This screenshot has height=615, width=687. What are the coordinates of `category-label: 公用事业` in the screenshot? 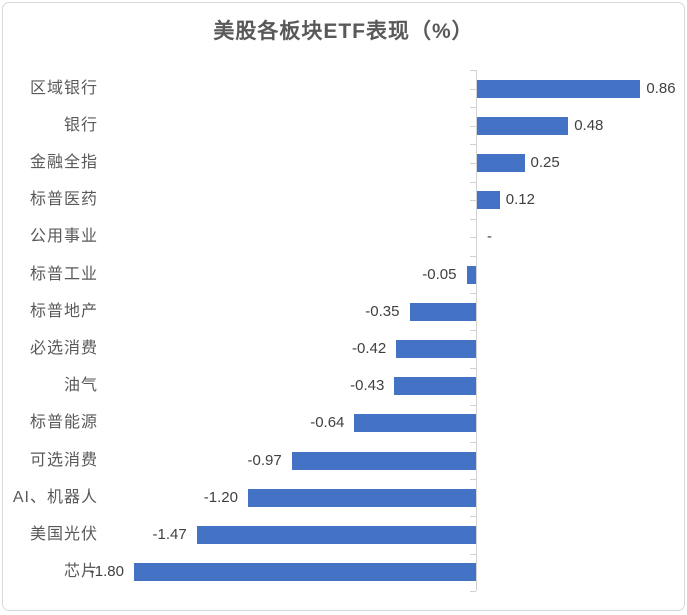 It's located at (63, 236).